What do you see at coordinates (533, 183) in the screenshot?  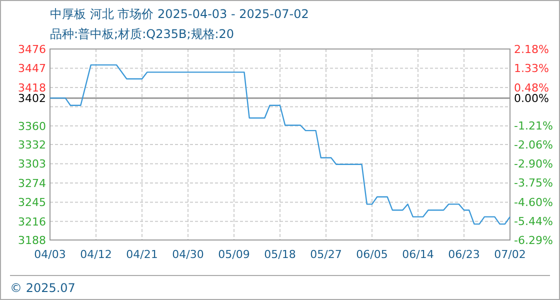 I see `y2-tick-label: -3.75%` at bounding box center [533, 183].